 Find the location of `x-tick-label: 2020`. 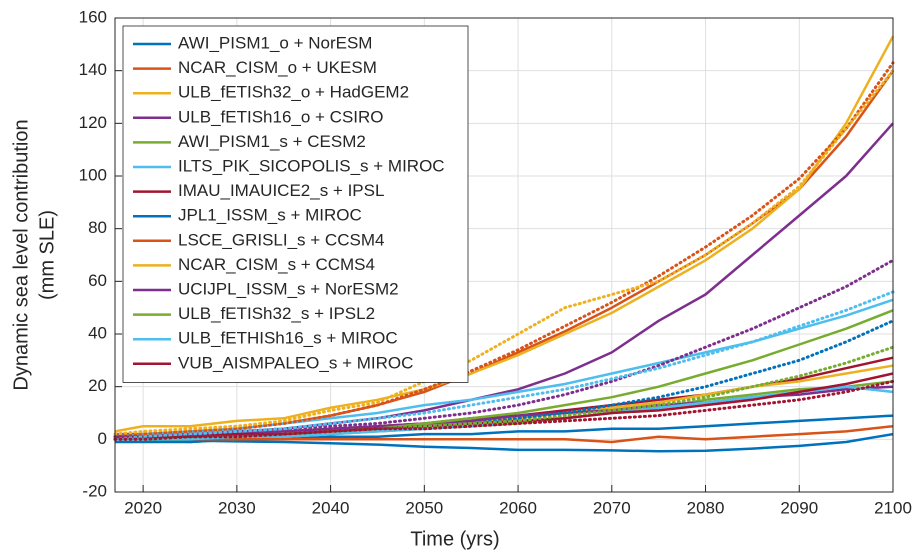

x-tick-label: 2020 is located at coordinates (143, 507).